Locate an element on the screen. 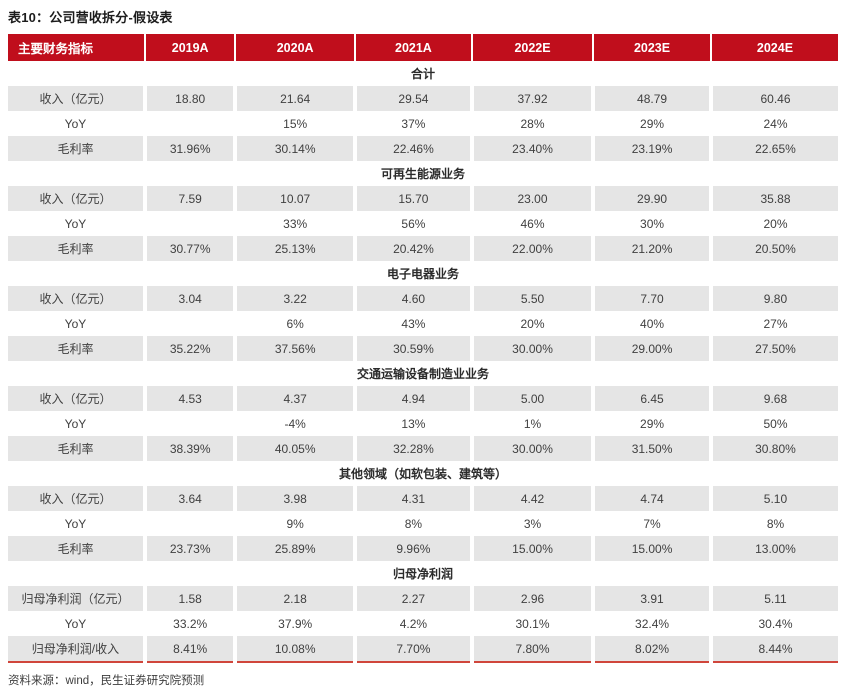  metric-value: 30.4% is located at coordinates (773, 623).